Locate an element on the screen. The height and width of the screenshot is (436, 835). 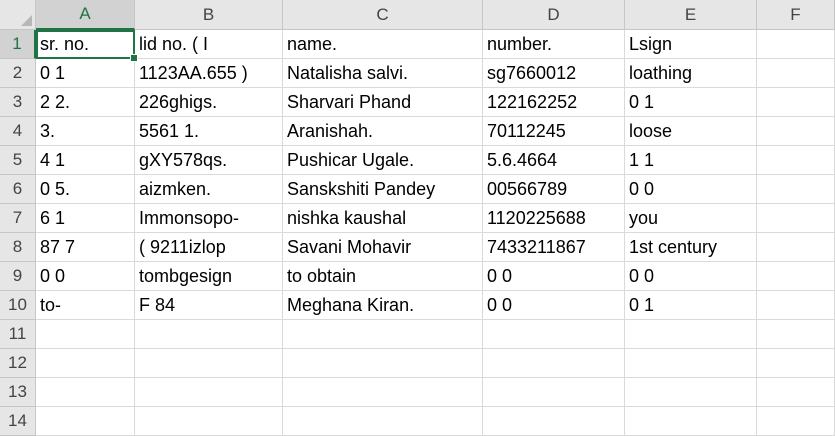
cell-d2: sg7660012 is located at coordinates (554, 73).